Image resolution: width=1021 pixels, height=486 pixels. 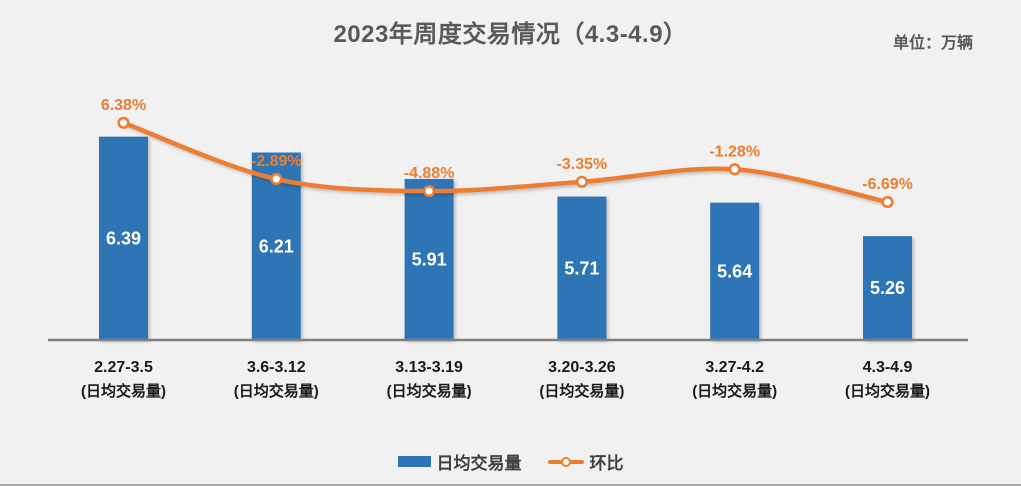 I want to click on unit-label: 单位：万辆, so click(x=932, y=43).